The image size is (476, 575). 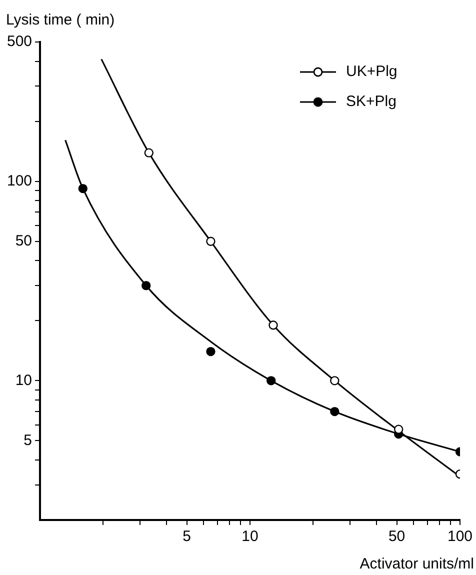 I want to click on y-tick-label: 50, so click(x=23, y=241).